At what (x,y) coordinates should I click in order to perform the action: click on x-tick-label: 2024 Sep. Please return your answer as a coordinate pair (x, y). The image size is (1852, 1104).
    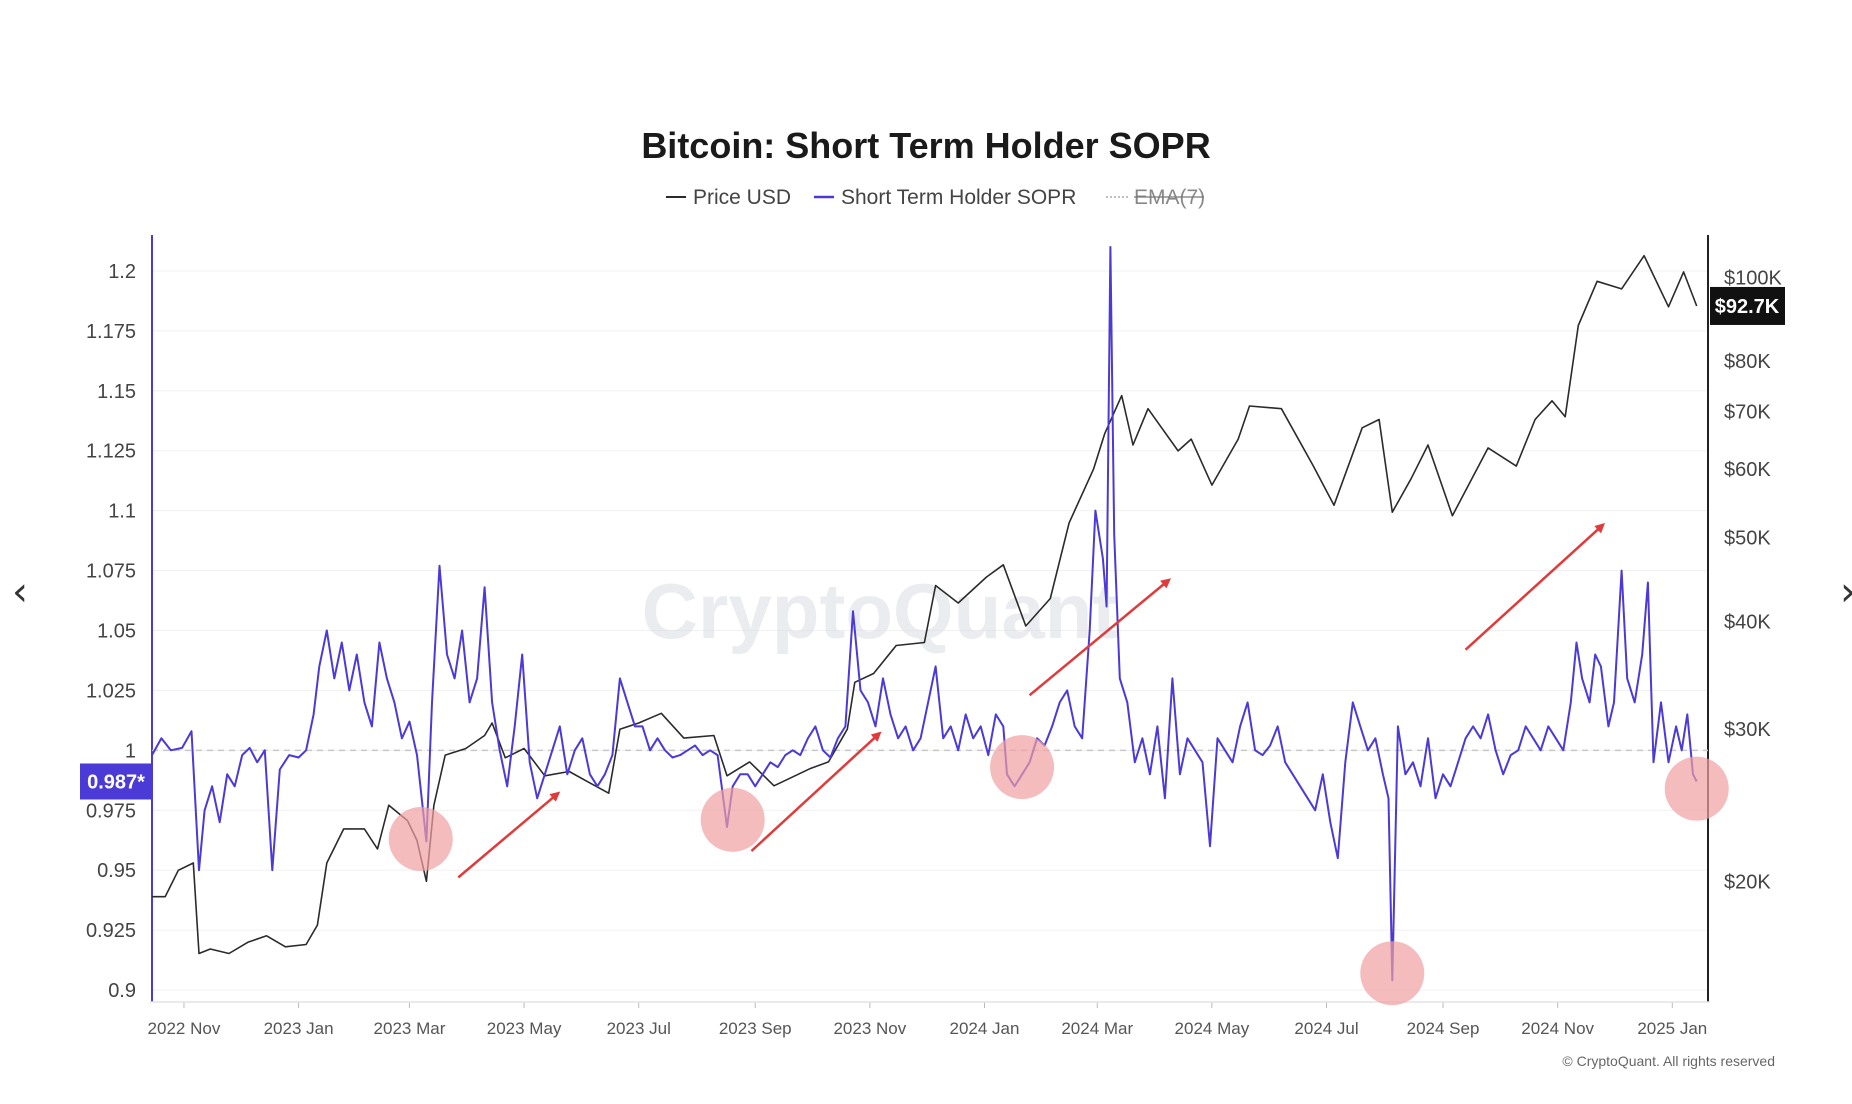
    Looking at the image, I should click on (1443, 1028).